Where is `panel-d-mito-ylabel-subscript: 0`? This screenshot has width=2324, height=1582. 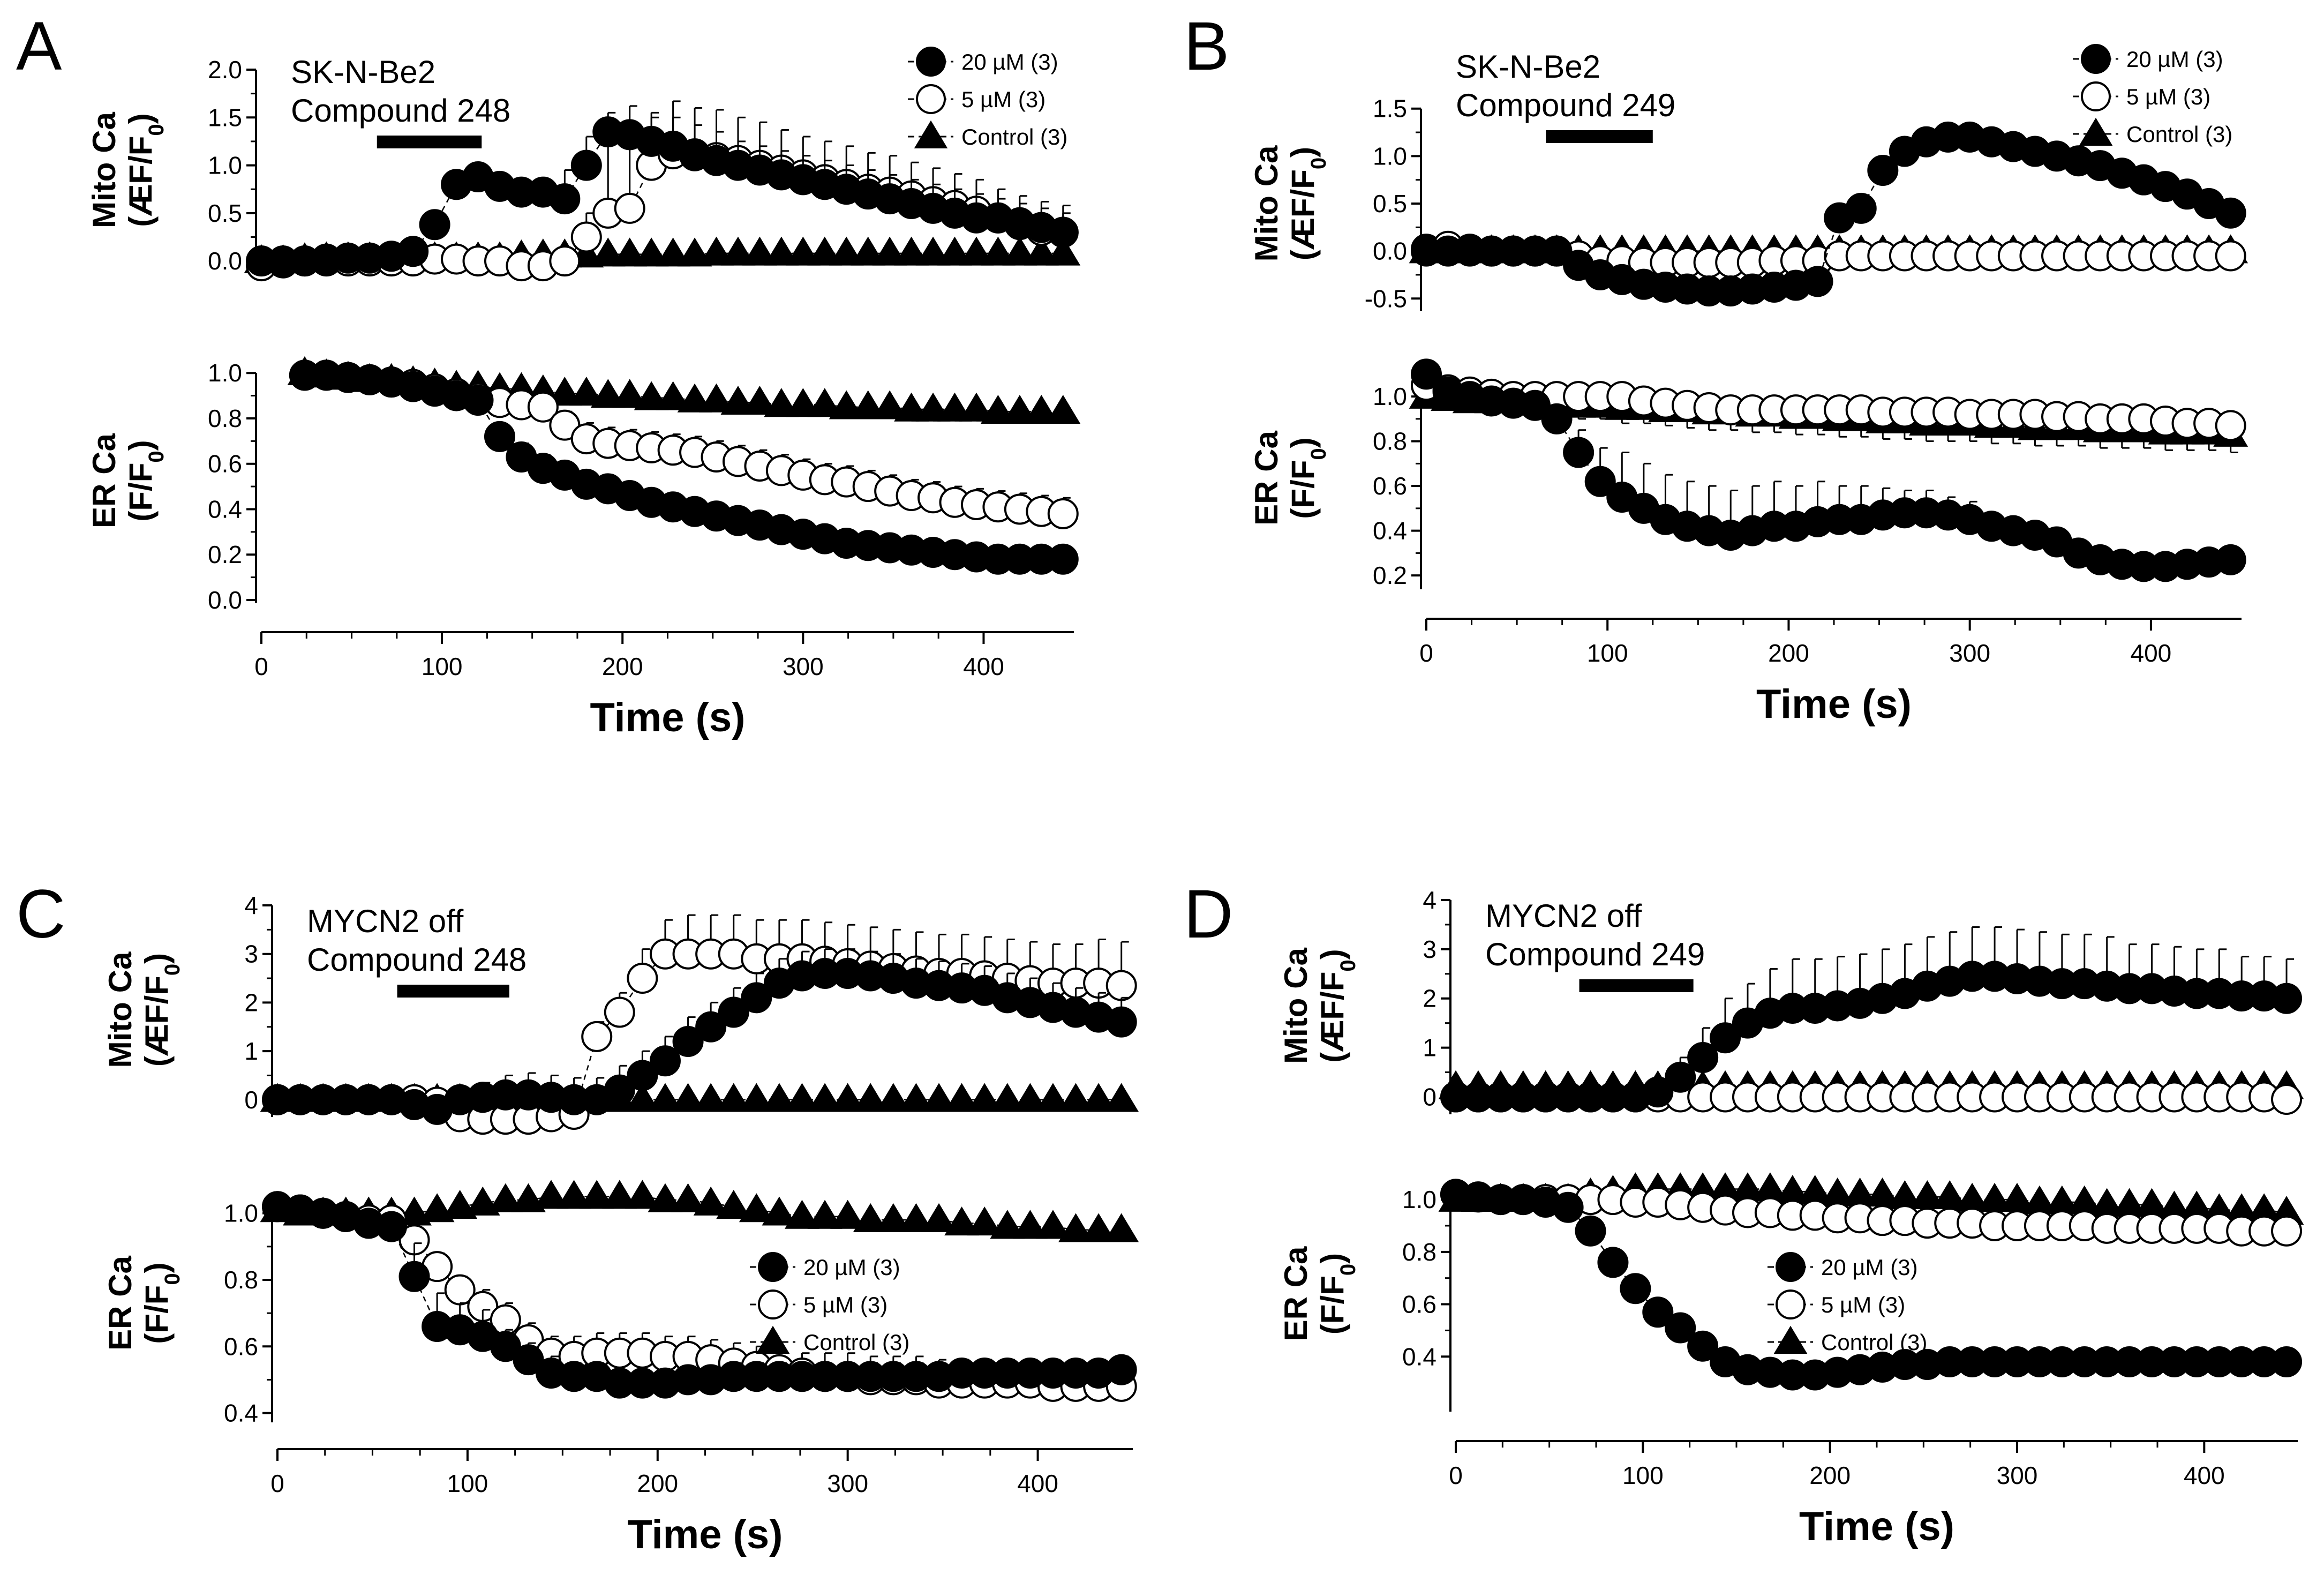 panel-d-mito-ylabel-subscript: 0 is located at coordinates (1348, 965).